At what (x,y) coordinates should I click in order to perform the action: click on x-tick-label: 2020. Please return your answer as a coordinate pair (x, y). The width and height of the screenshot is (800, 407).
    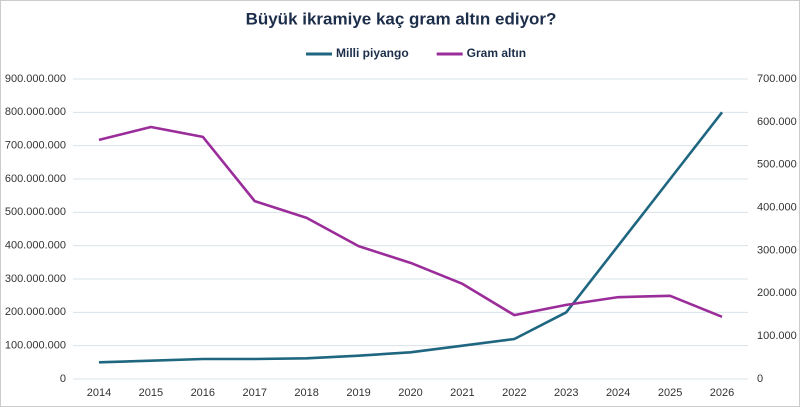
    Looking at the image, I should click on (410, 393).